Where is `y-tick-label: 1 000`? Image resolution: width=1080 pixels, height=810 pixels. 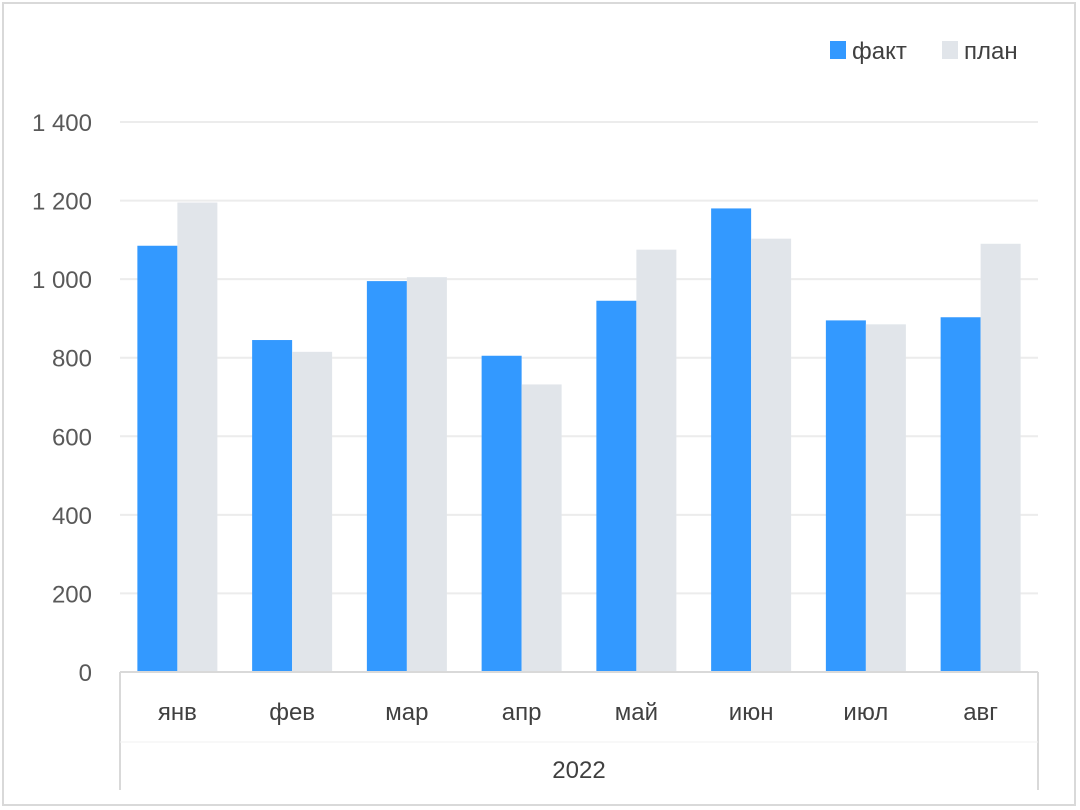 y-tick-label: 1 000 is located at coordinates (62, 280).